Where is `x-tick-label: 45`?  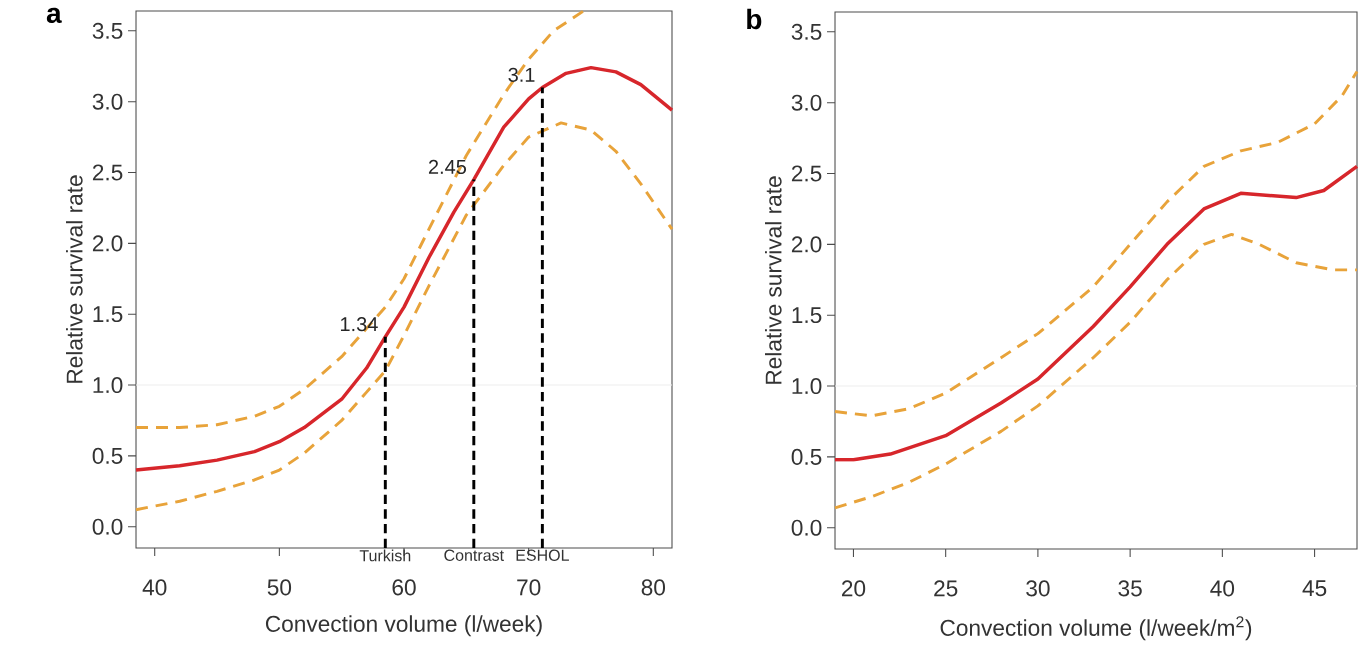 x-tick-label: 45 is located at coordinates (1314, 588).